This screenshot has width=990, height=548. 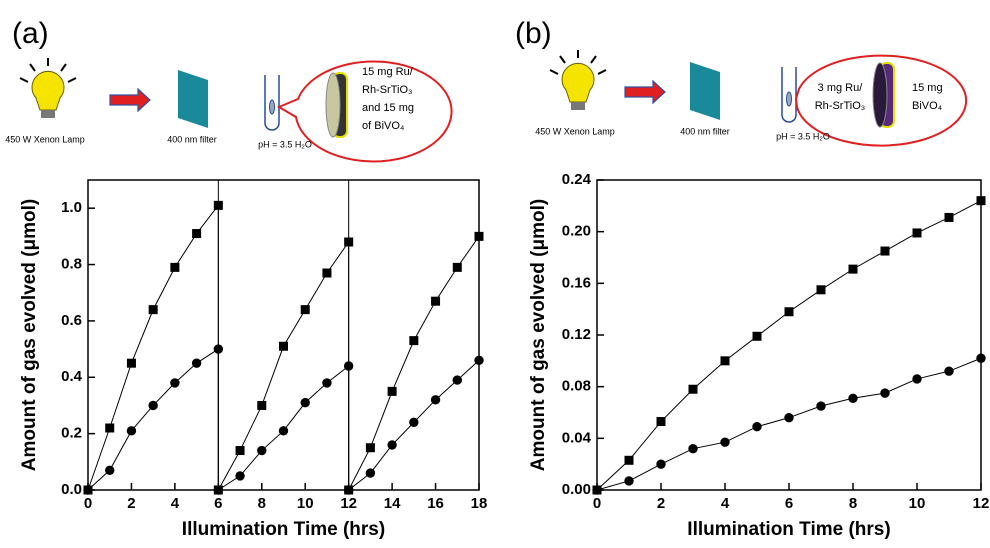 I want to click on sample-label: Rh-SrTiO₃, so click(x=840, y=106).